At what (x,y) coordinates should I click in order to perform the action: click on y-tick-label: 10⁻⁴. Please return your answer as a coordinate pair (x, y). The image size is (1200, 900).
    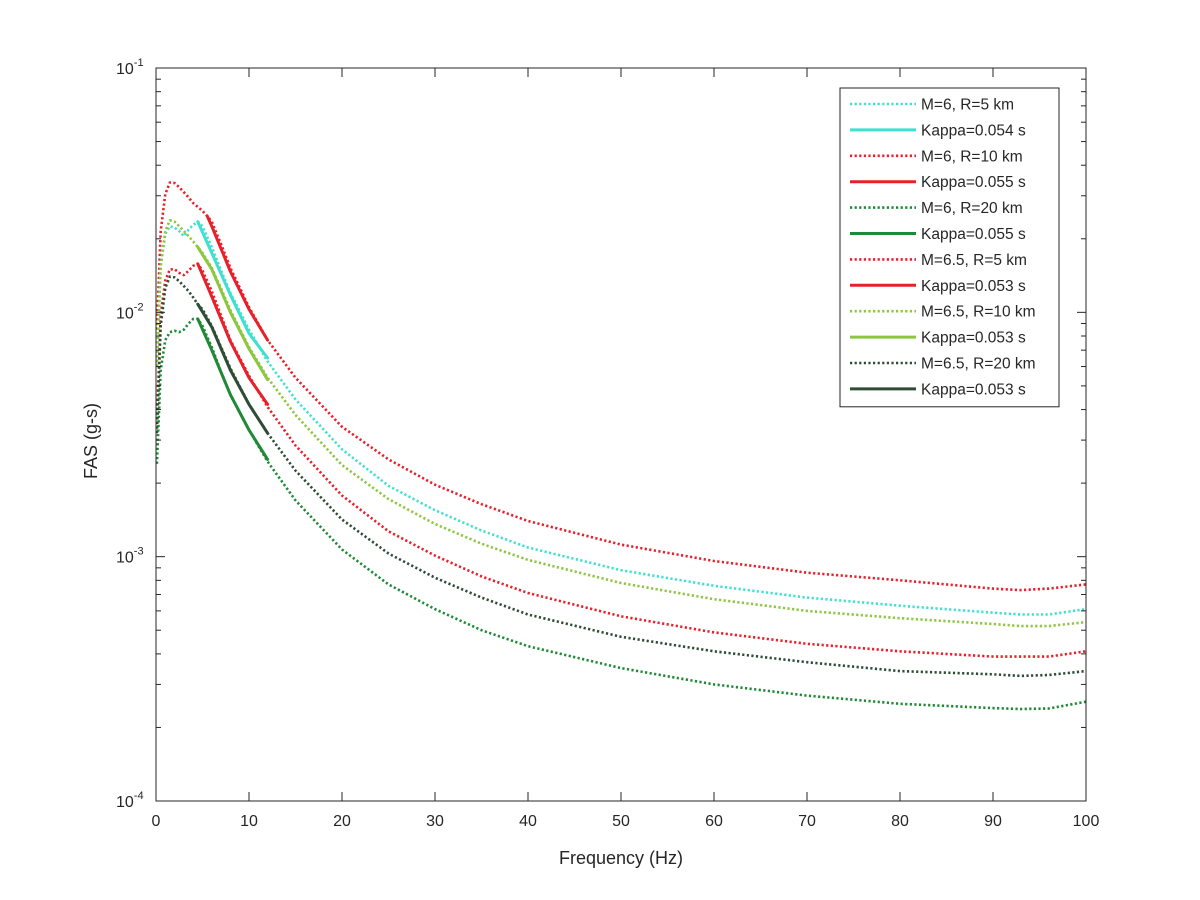
    Looking at the image, I should click on (130, 800).